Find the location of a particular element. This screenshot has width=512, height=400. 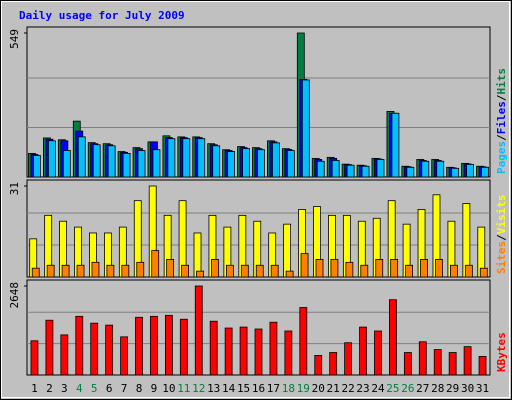

x-tick-label: 10 is located at coordinates (168, 388).